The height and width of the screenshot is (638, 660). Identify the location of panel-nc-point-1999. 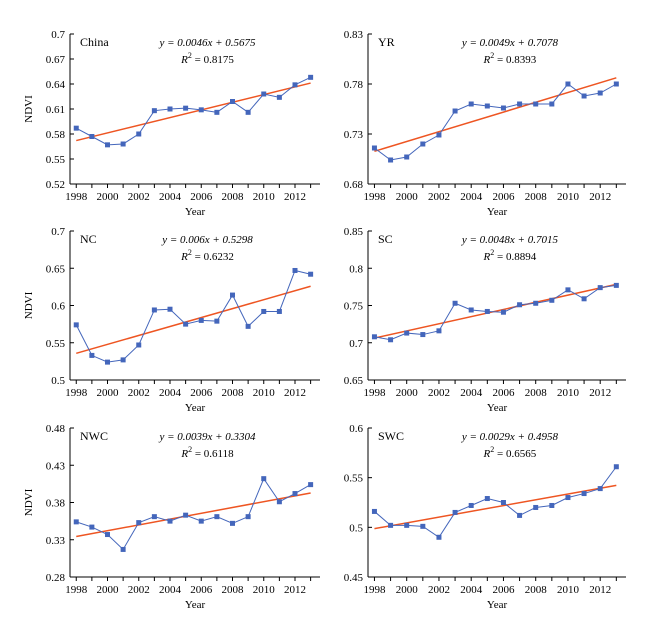
(92, 355).